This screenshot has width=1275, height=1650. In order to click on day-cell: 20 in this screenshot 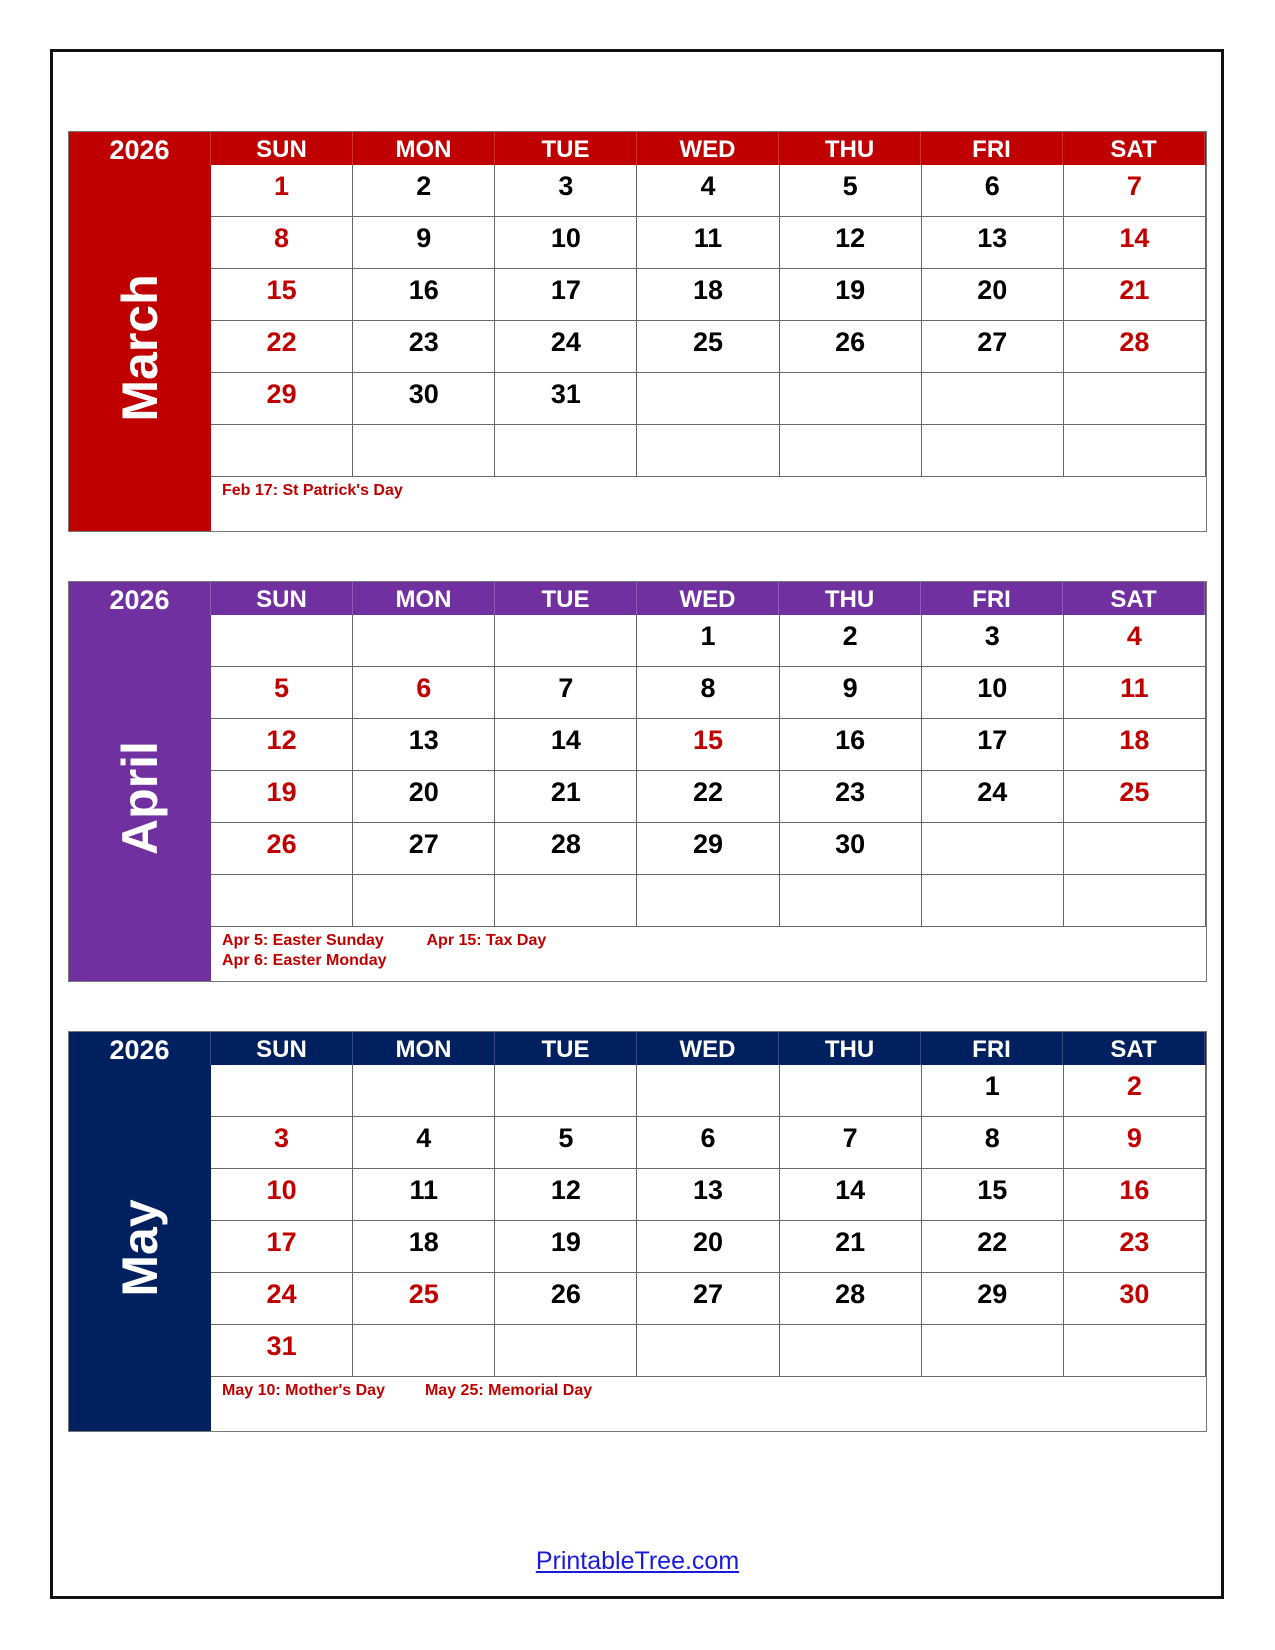, I will do `click(708, 1247)`.